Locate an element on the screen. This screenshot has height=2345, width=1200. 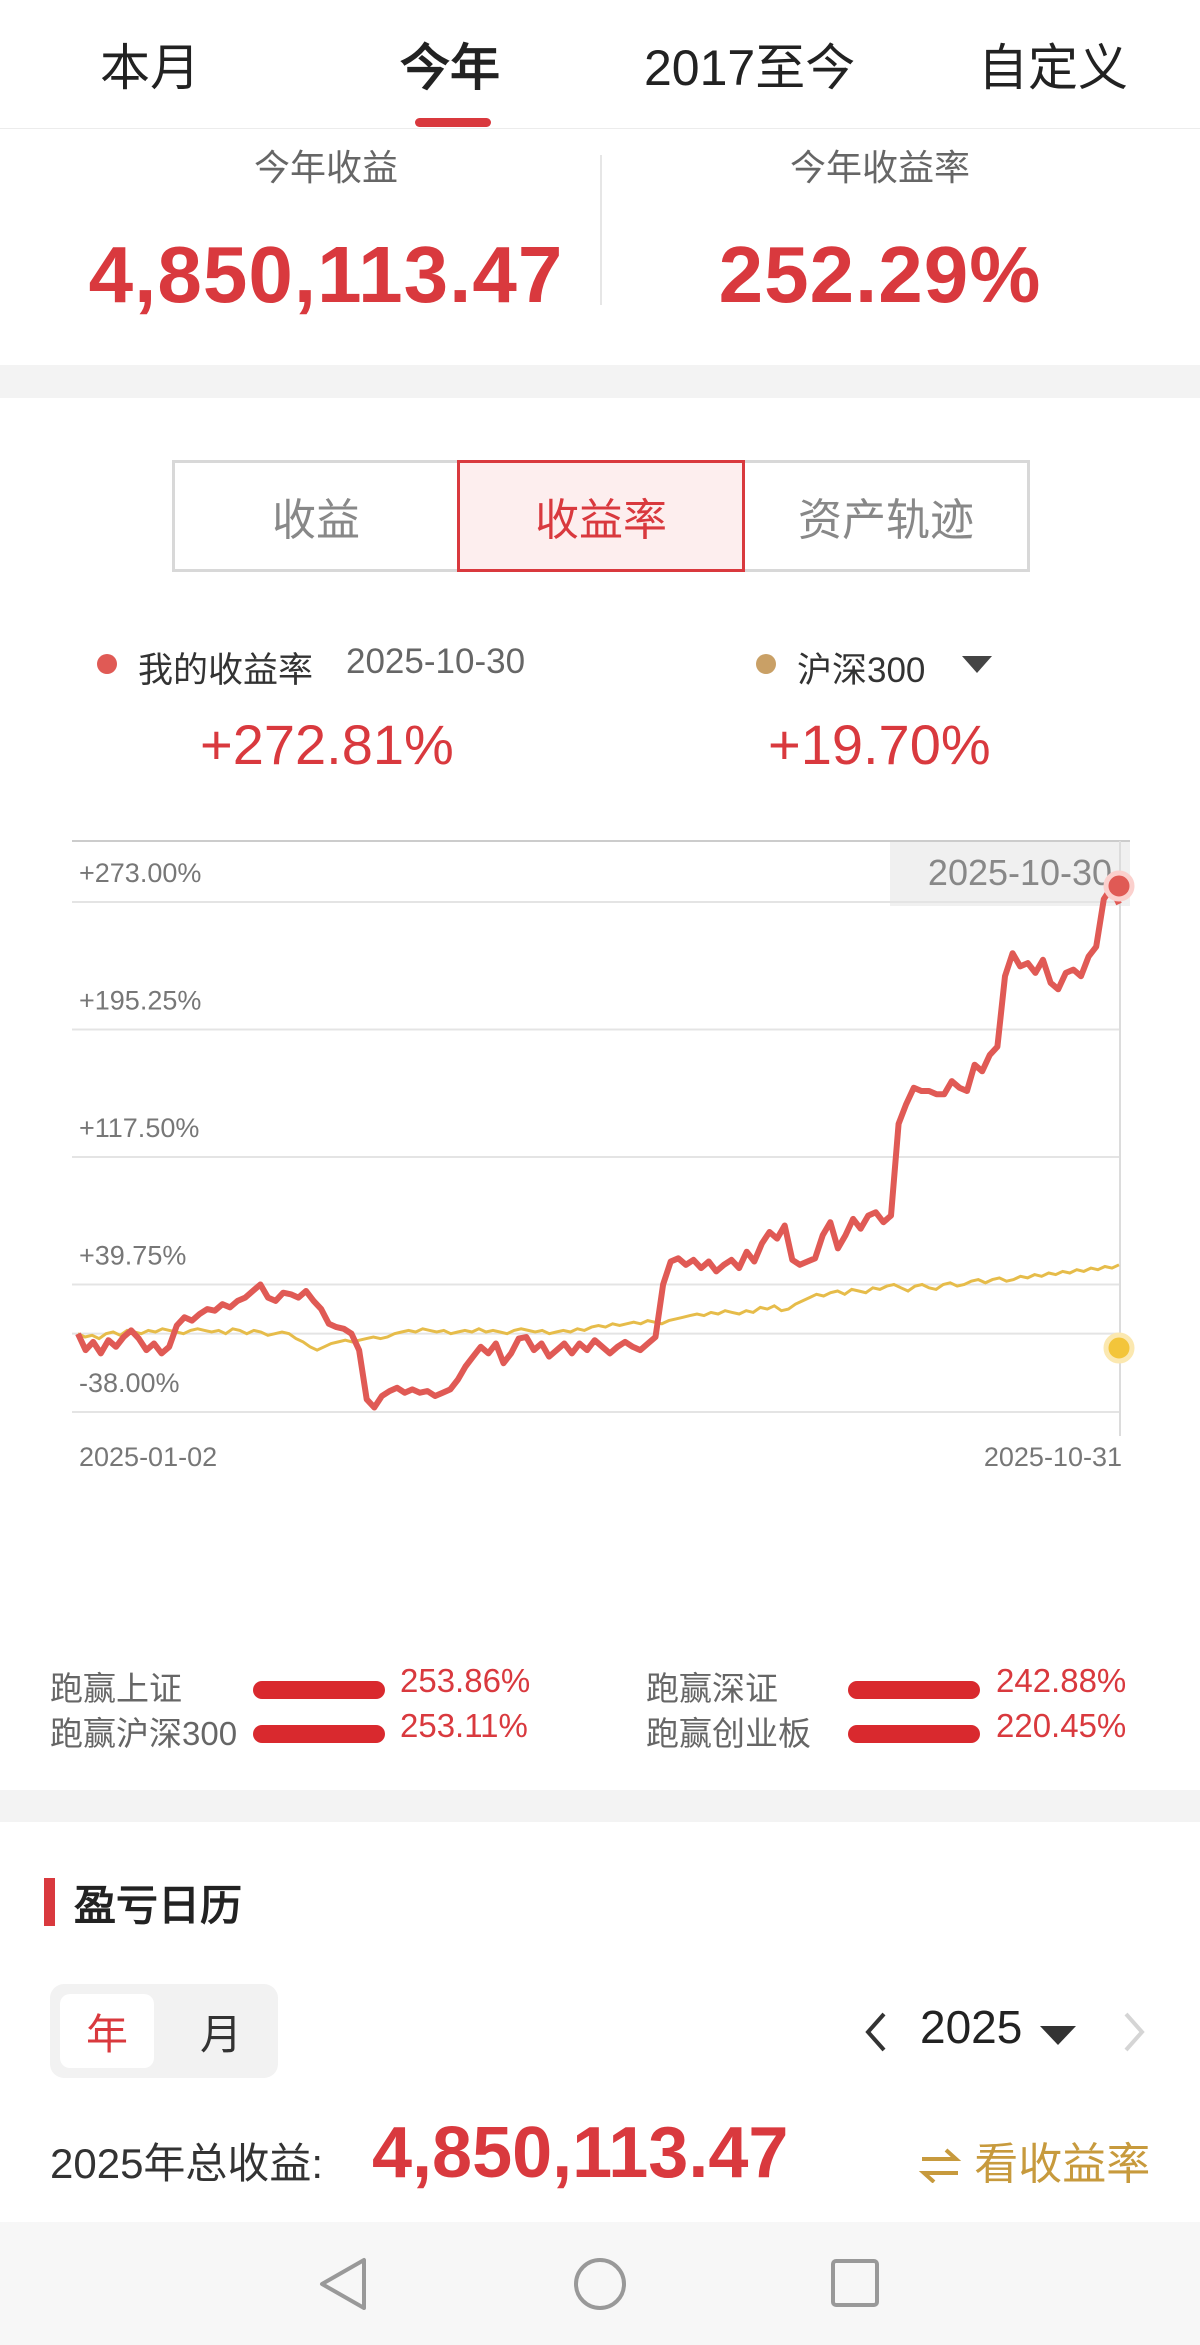
calendar-title: 盈亏日历 is located at coordinates (158, 1905).